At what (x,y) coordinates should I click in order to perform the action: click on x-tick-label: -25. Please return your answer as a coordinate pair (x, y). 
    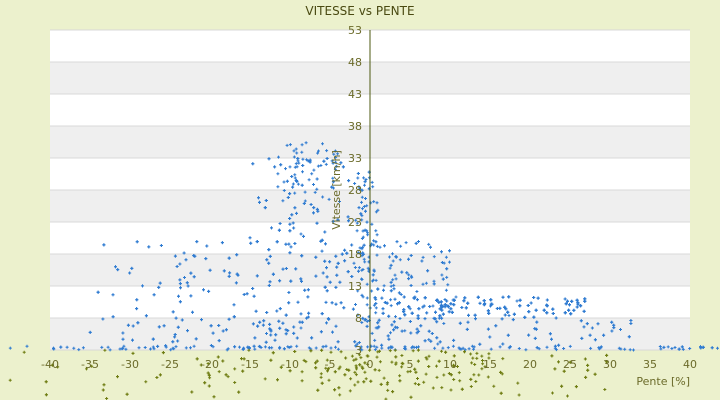
    Looking at the image, I should click on (170, 364).